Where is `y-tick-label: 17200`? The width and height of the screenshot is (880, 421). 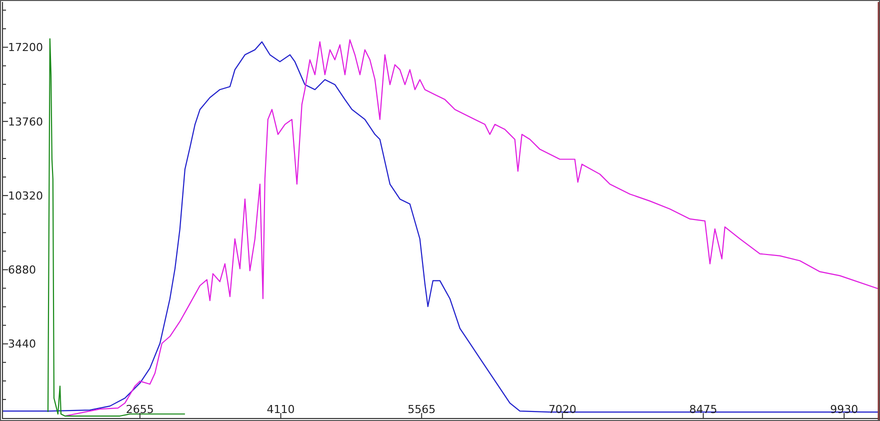
y-tick-label: 17200 is located at coordinates (25, 47).